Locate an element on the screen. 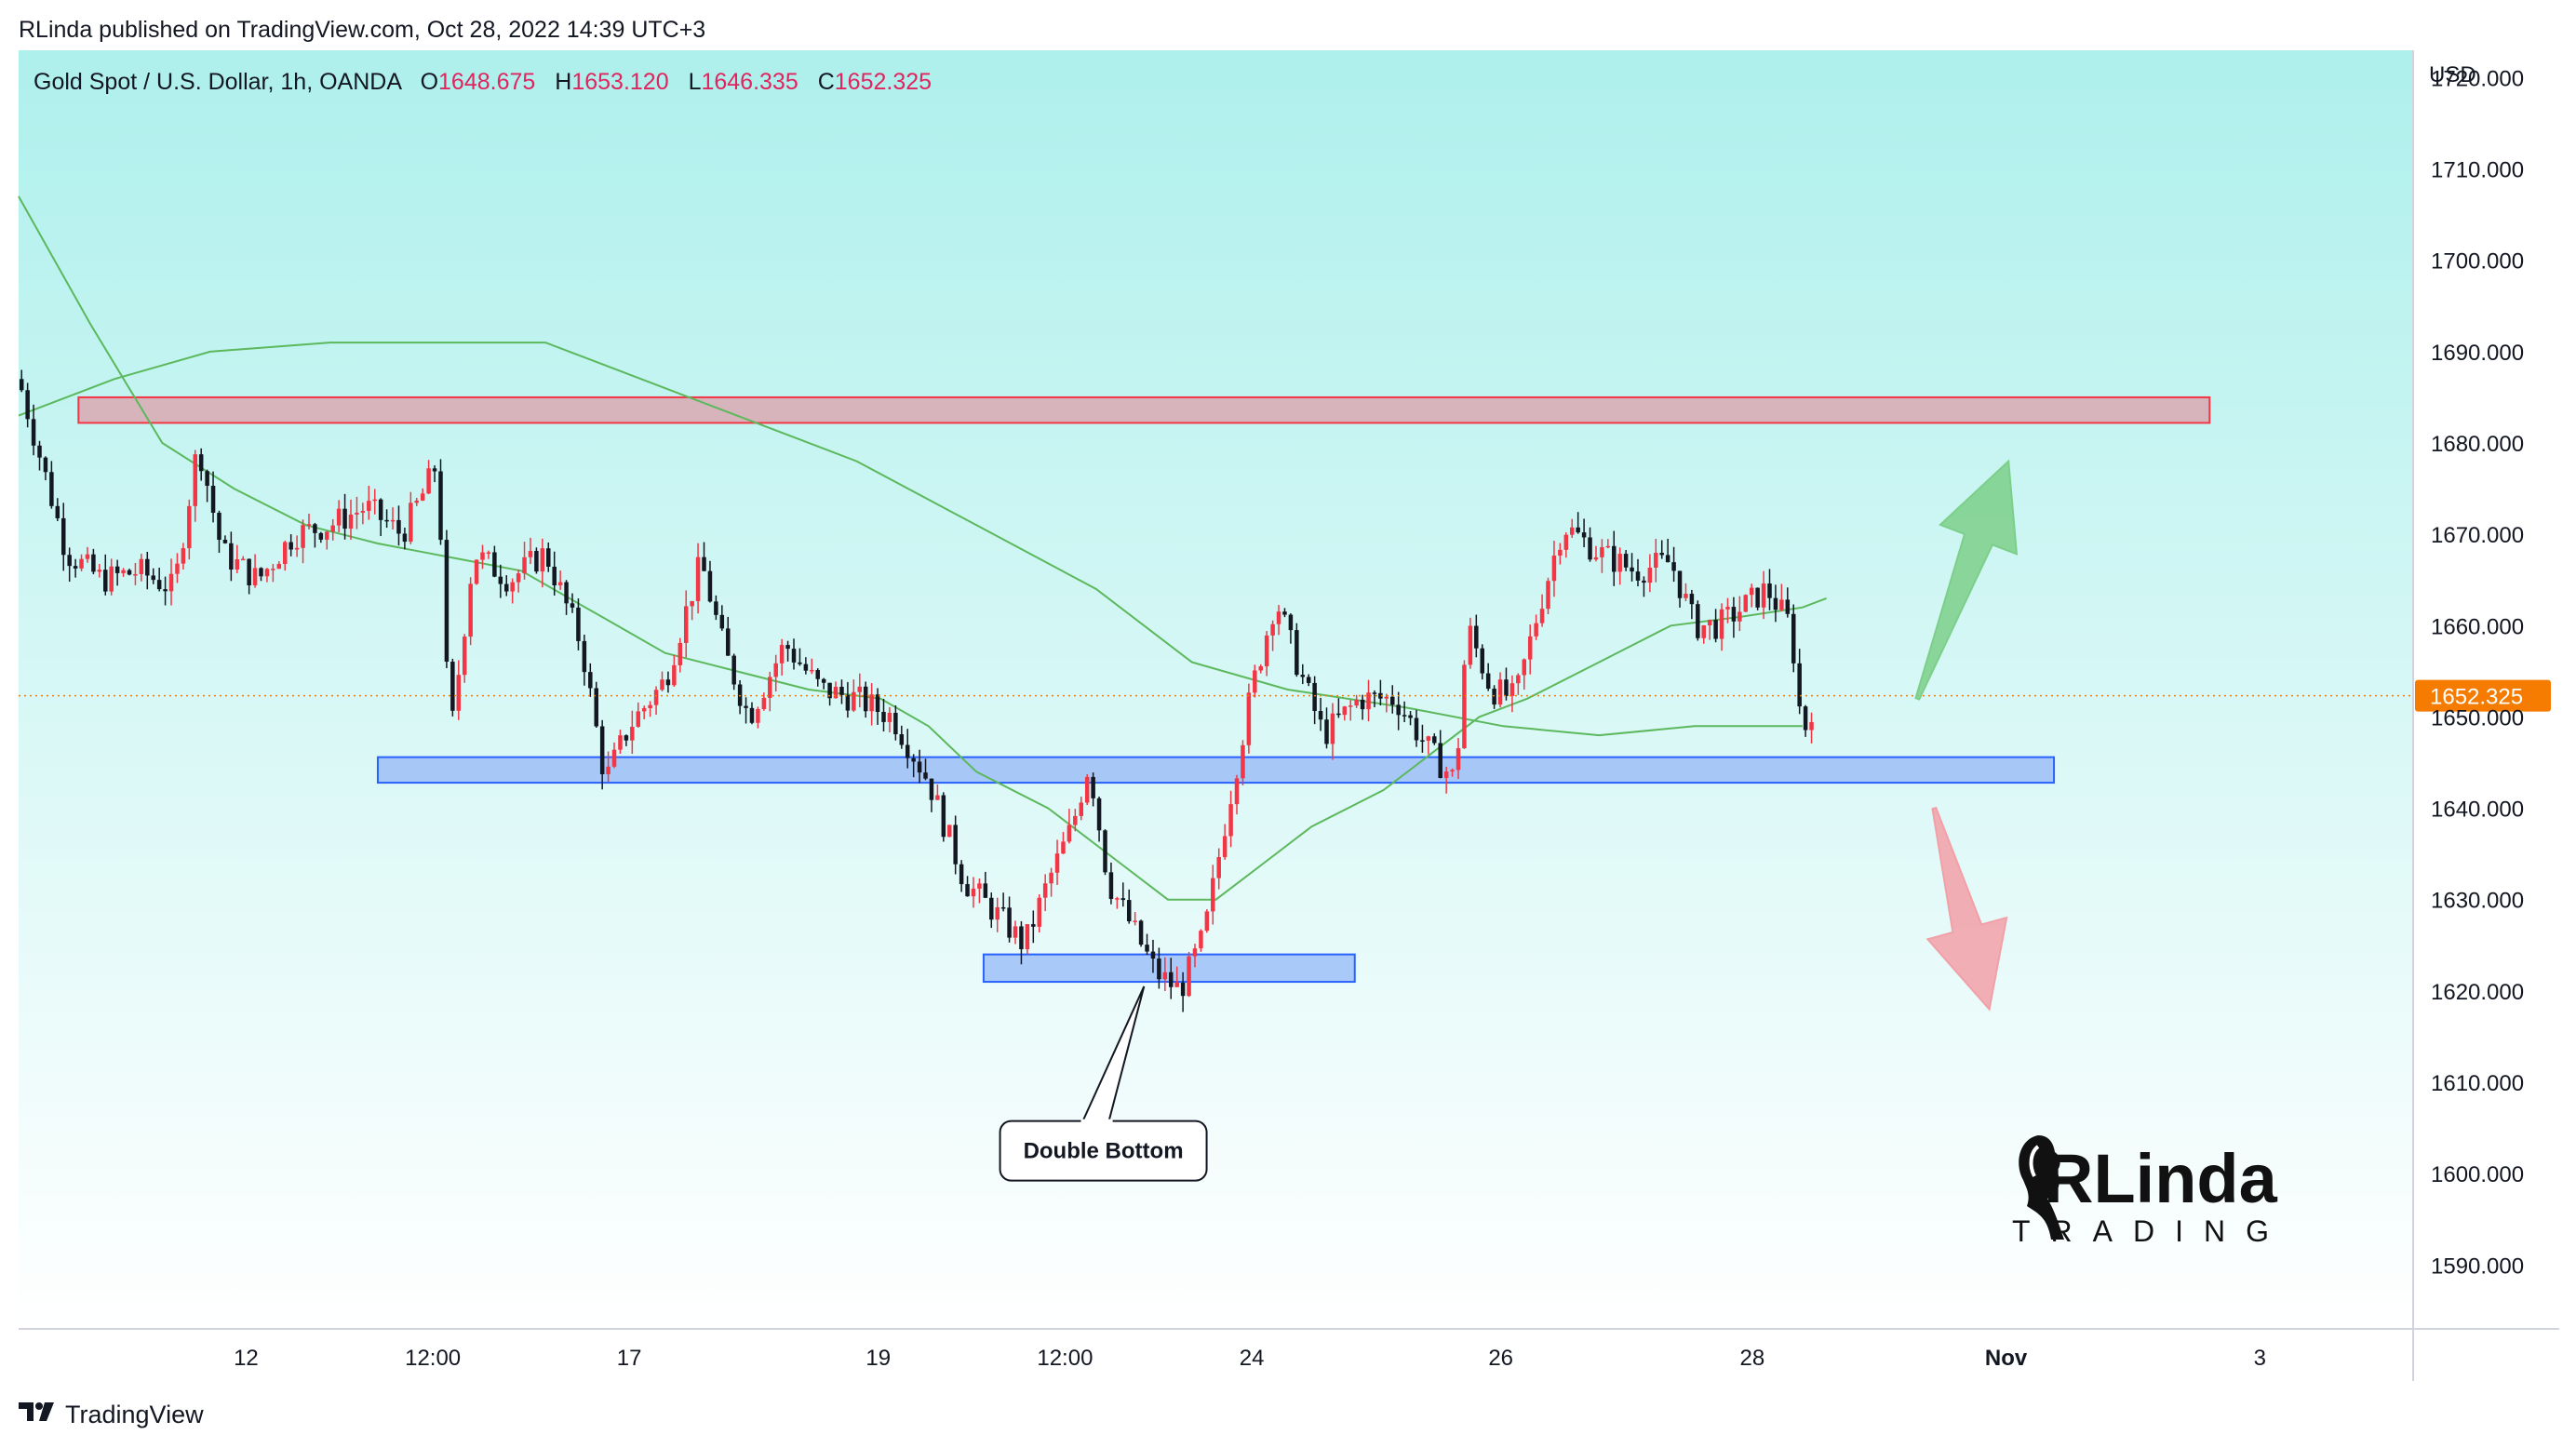  x-tick-label: 26 is located at coordinates (1500, 1358).